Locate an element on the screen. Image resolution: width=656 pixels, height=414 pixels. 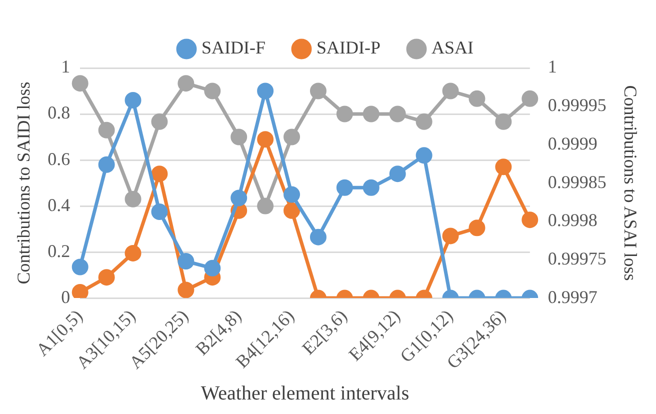
y2-tick-label: 0.9997 is located at coordinates (573, 296).